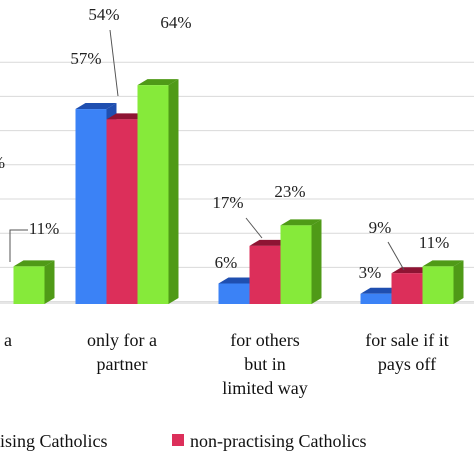 This screenshot has width=474, height=474. I want to click on data-label-0-1: 57%, so click(85, 58).